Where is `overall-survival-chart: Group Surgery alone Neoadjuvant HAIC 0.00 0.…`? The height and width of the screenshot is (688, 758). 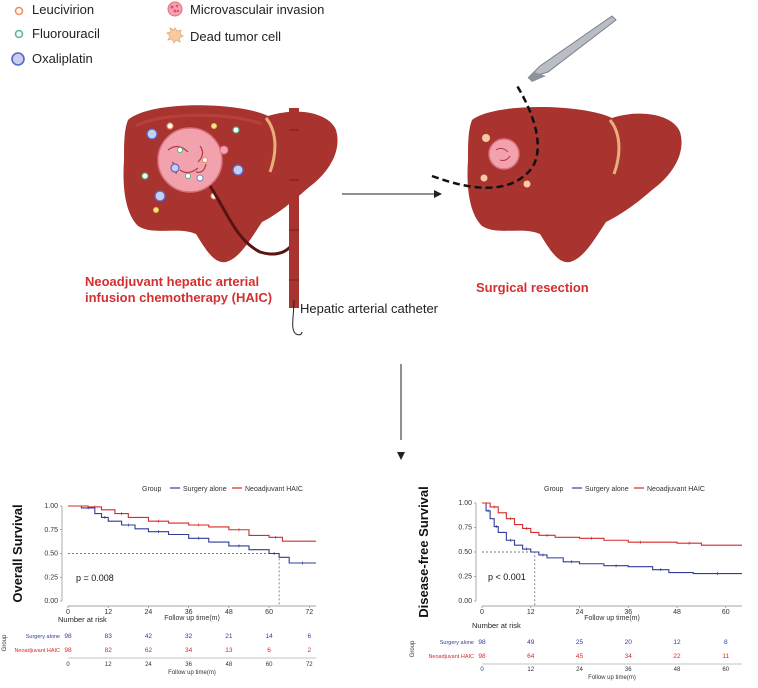 overall-survival-chart: Group Surgery alone Neoadjuvant HAIC 0.00 0.… is located at coordinates (159, 581).